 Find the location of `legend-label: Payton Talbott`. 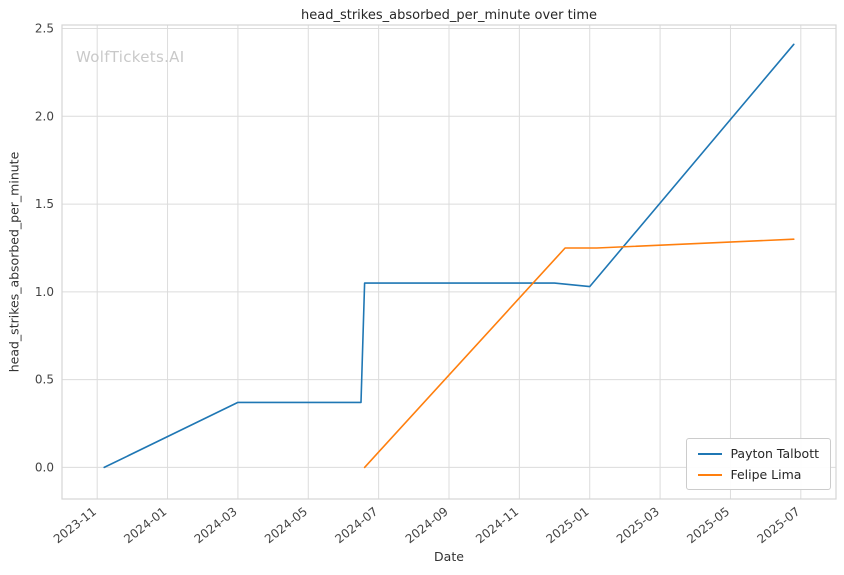

legend-label: Payton Talbott is located at coordinates (774, 453).